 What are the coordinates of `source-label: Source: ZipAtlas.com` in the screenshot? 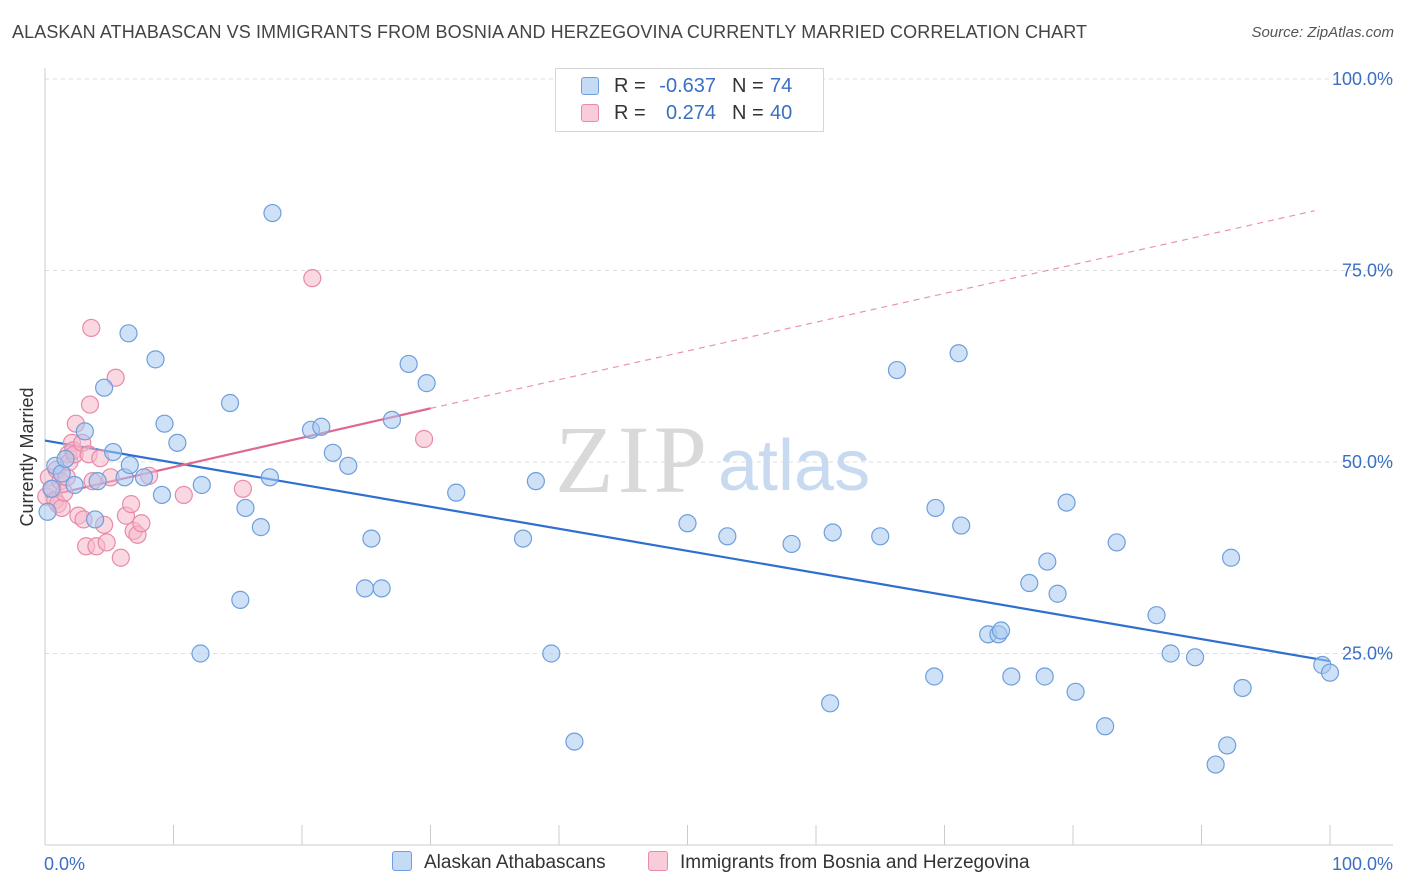 It's located at (1322, 32).